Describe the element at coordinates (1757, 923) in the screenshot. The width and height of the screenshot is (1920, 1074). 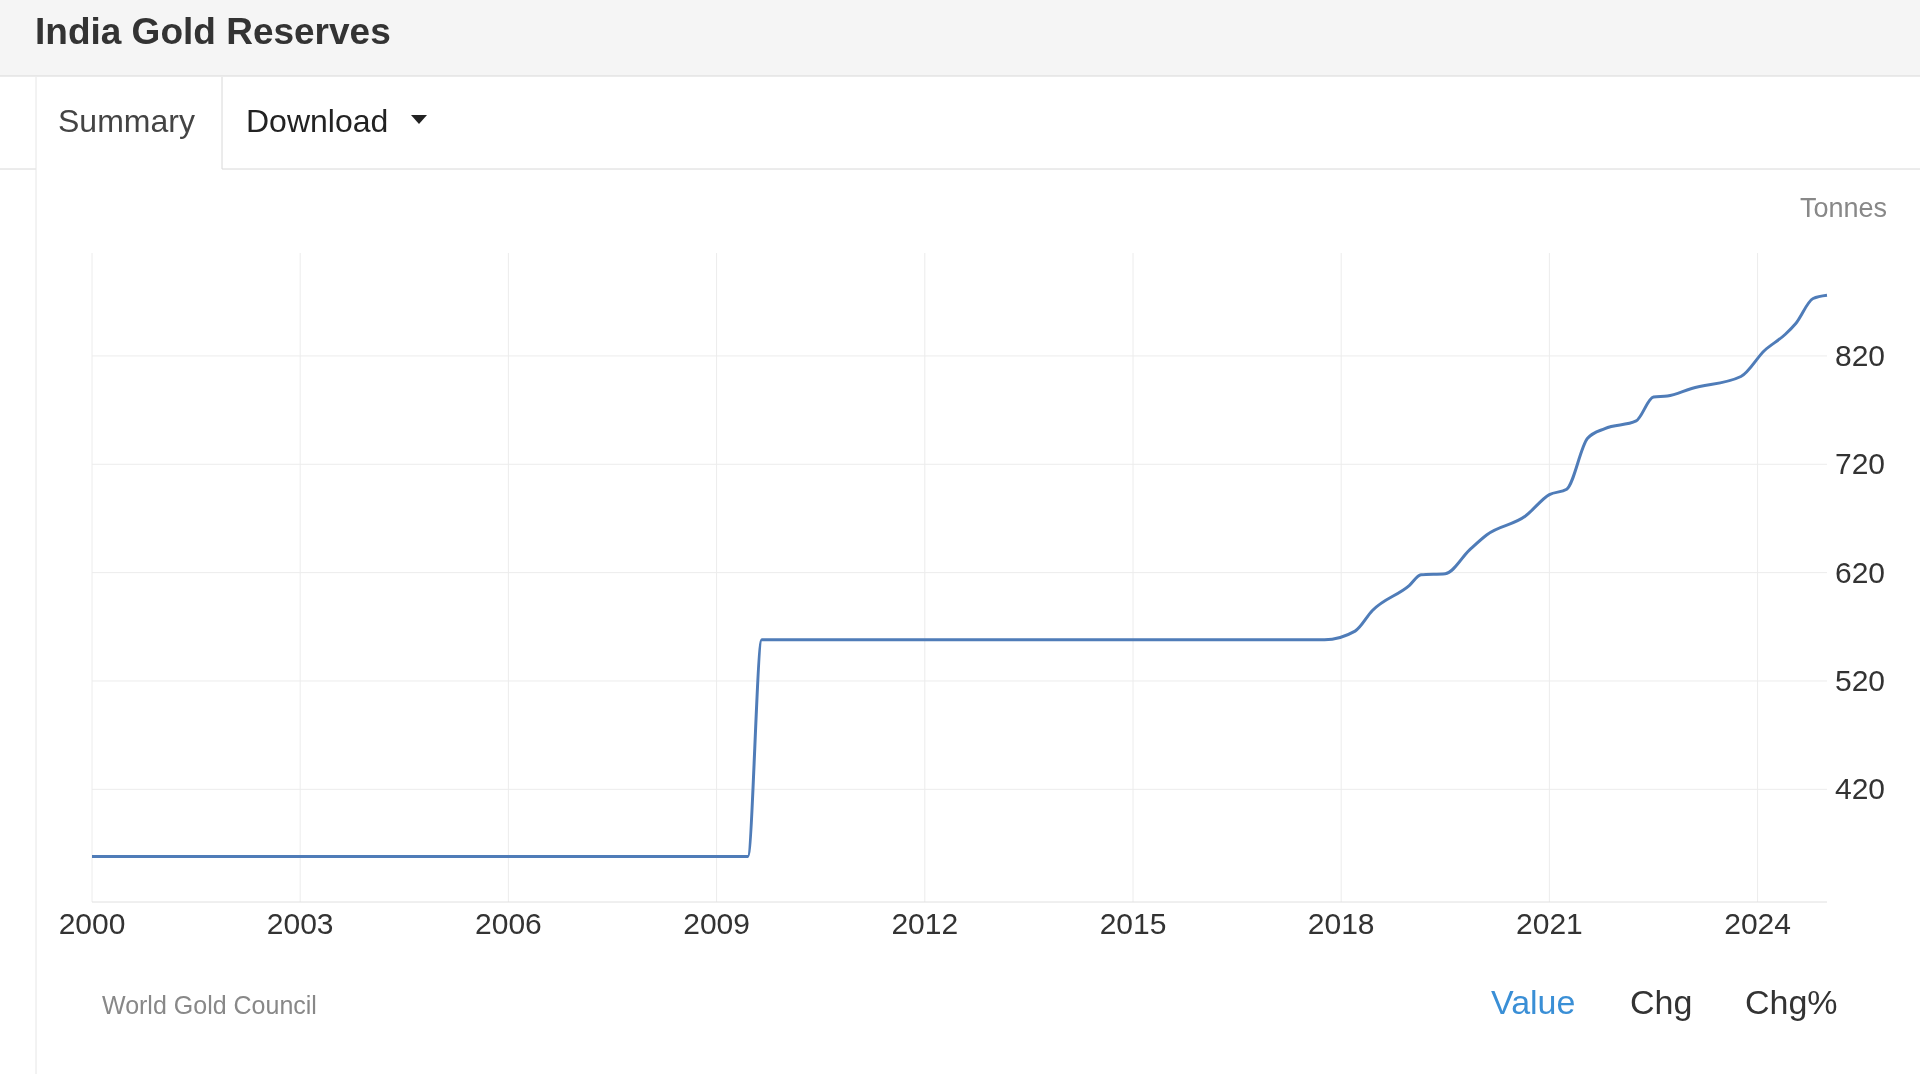
I see `x-tick-label: 2024` at that location.